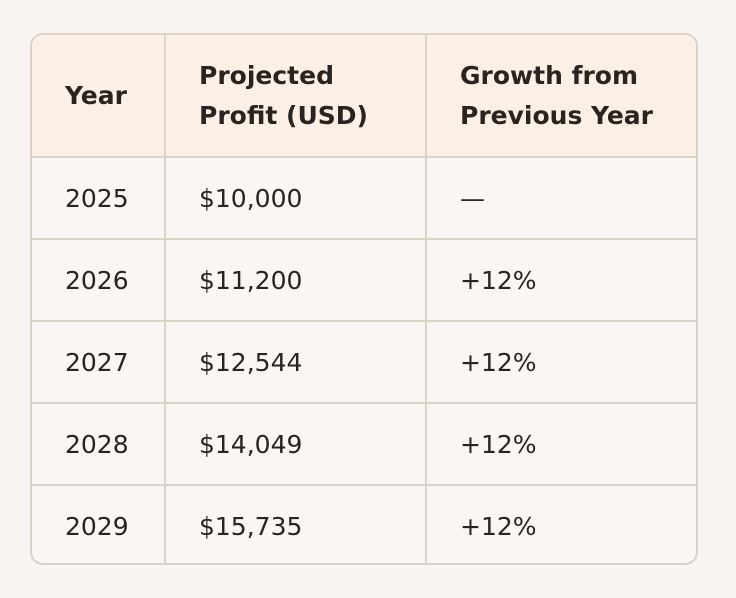 The height and width of the screenshot is (598, 736). What do you see at coordinates (296, 96) in the screenshot?
I see `header-projected-profit: Projected Profit (USD)` at bounding box center [296, 96].